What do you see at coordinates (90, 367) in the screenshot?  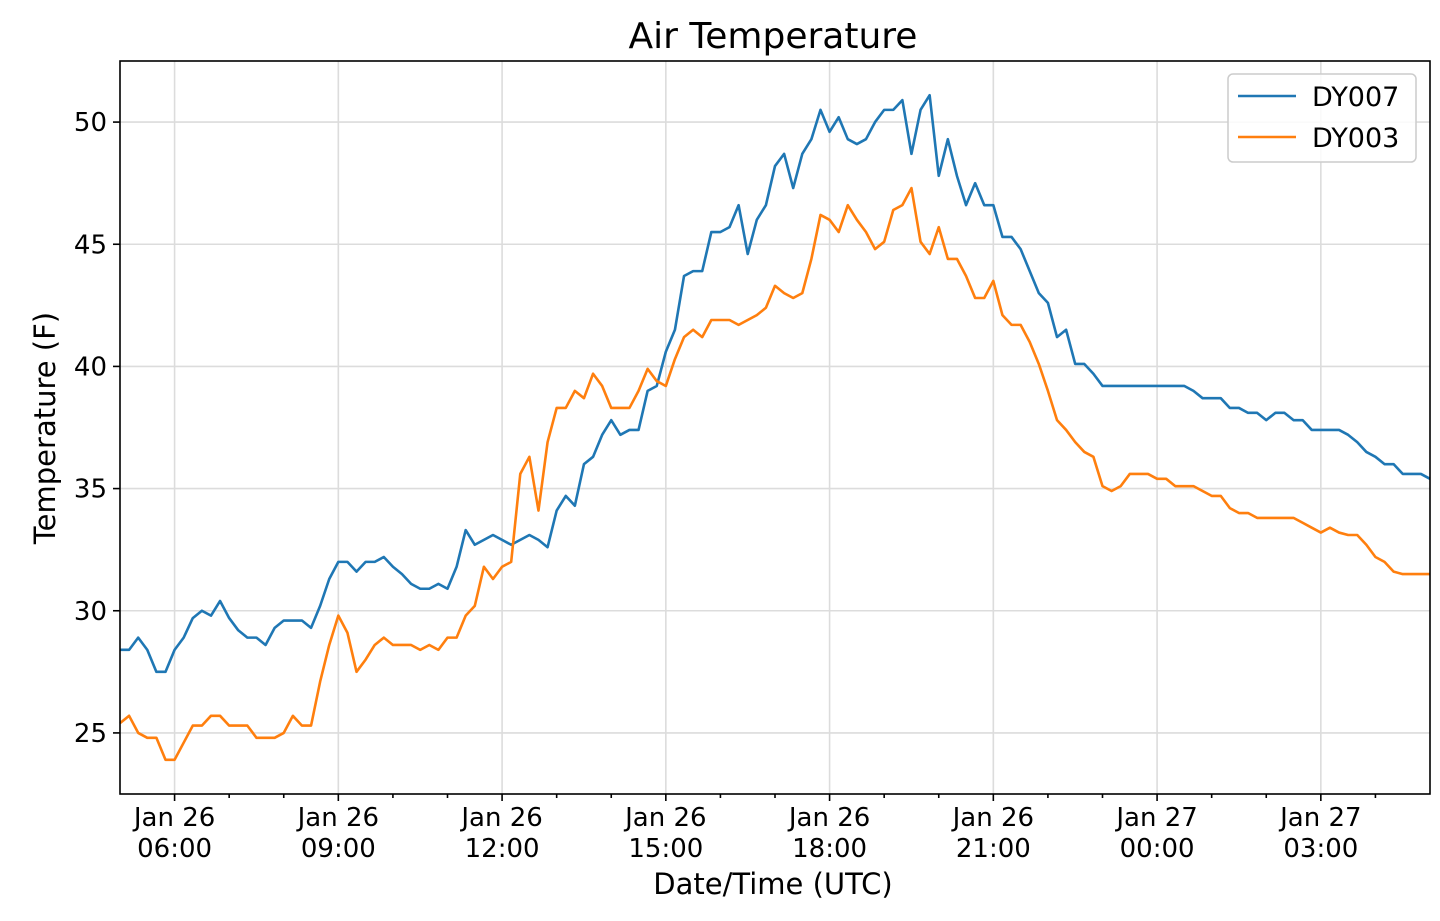 I see `y-tick-label-40: 40` at bounding box center [90, 367].